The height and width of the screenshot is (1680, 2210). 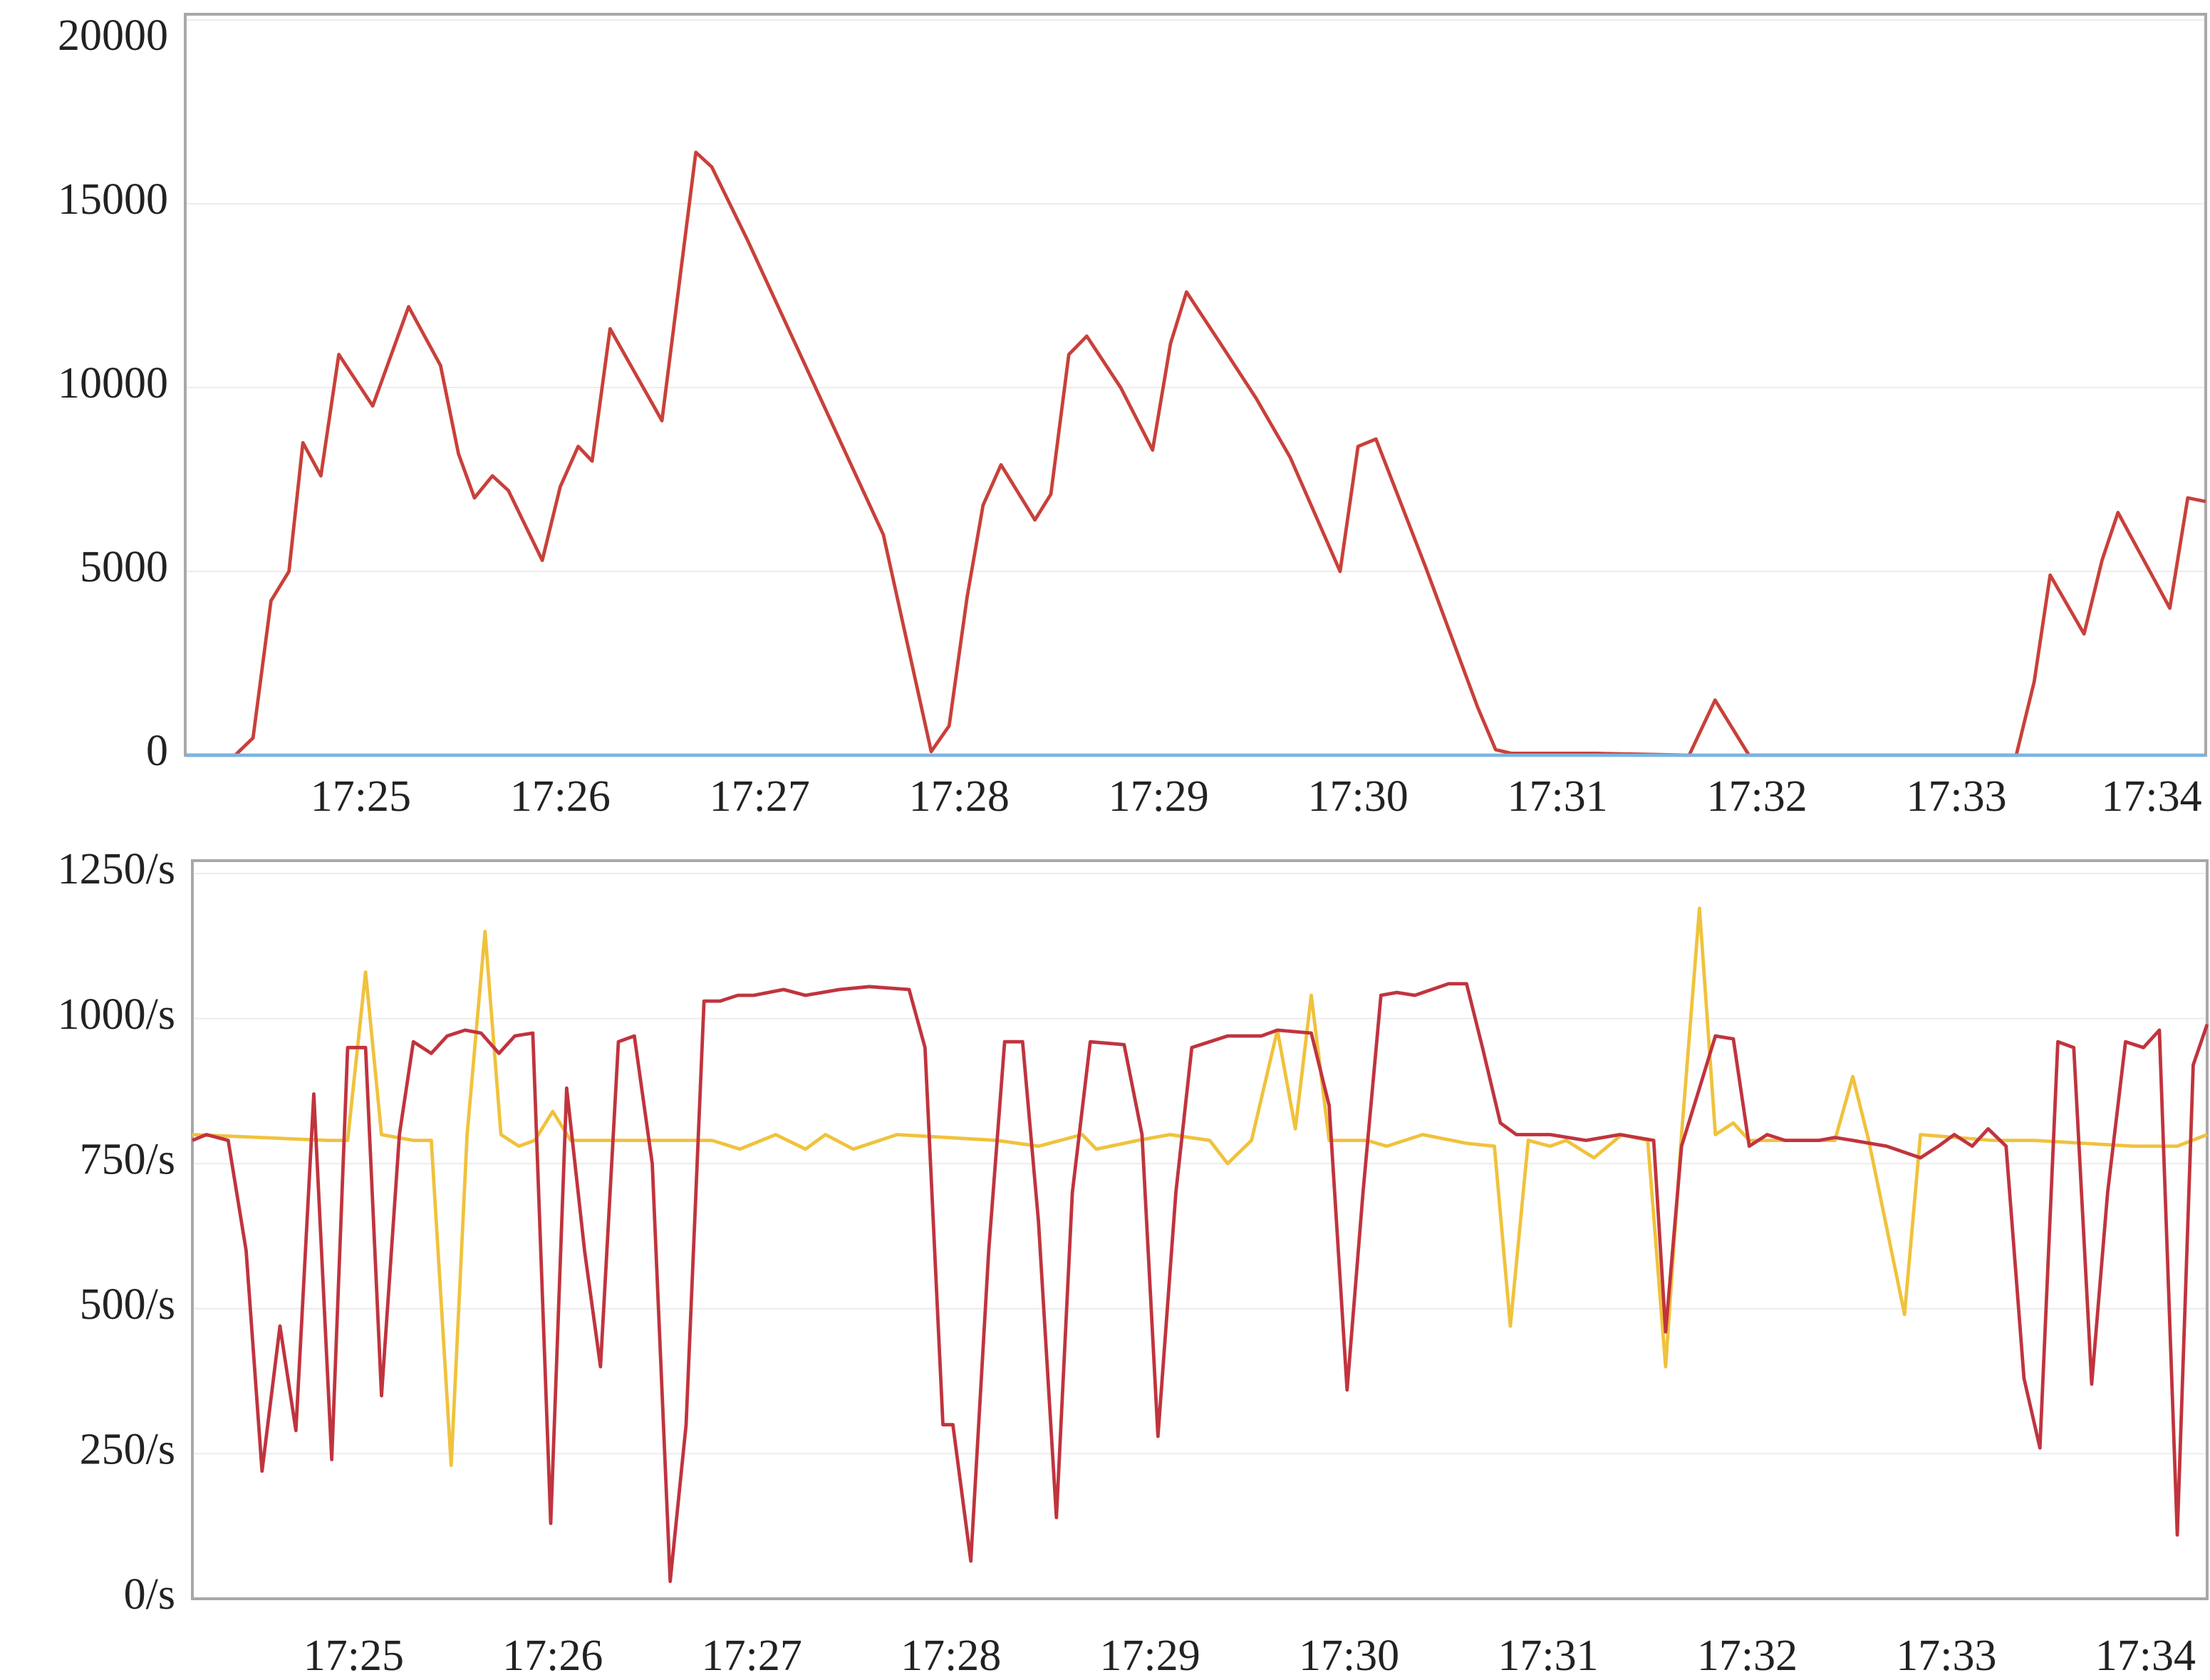 I want to click on y-tick-label: 500/s, so click(x=127, y=1304).